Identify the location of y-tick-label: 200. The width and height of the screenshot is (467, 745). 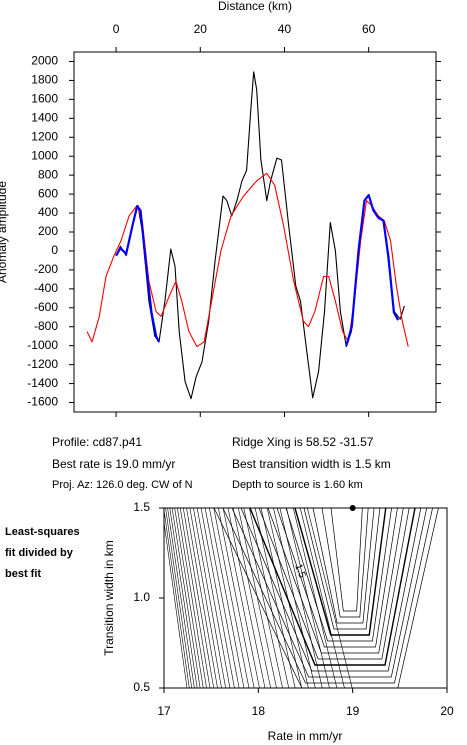
(48, 231).